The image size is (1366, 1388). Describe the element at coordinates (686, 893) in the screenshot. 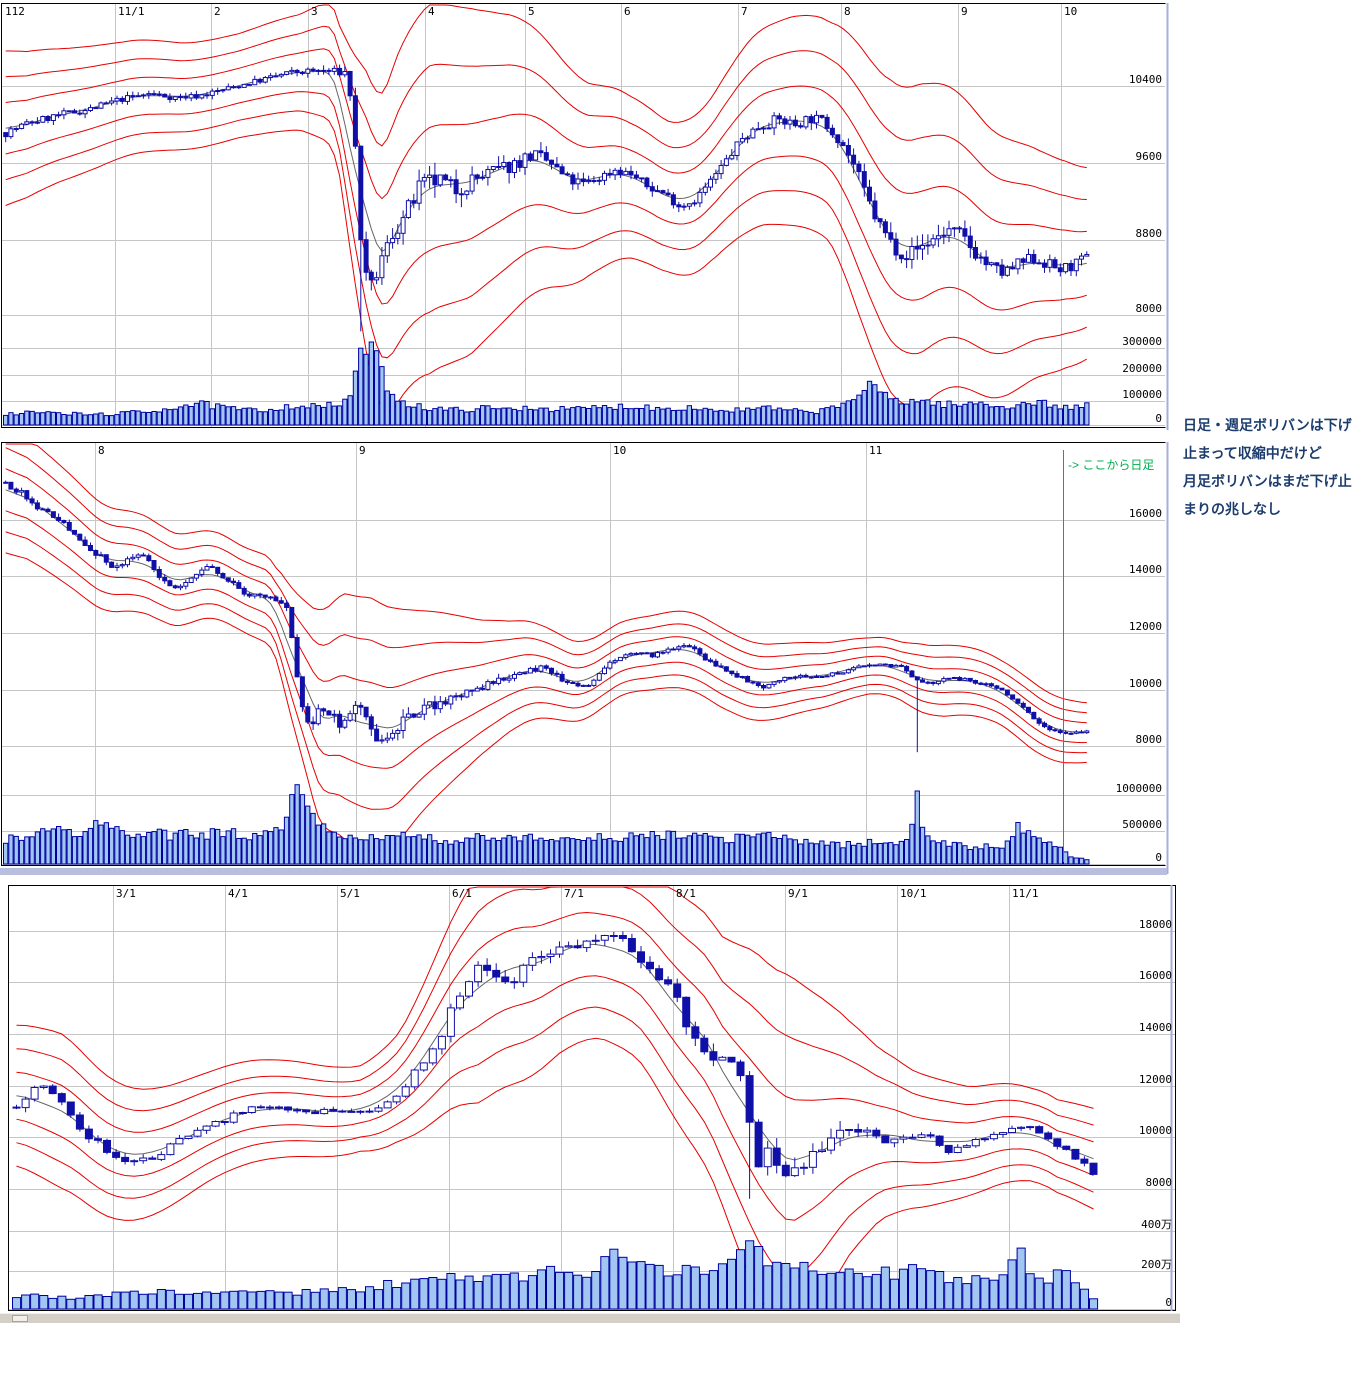

I see `svg-text: 8/1` at that location.